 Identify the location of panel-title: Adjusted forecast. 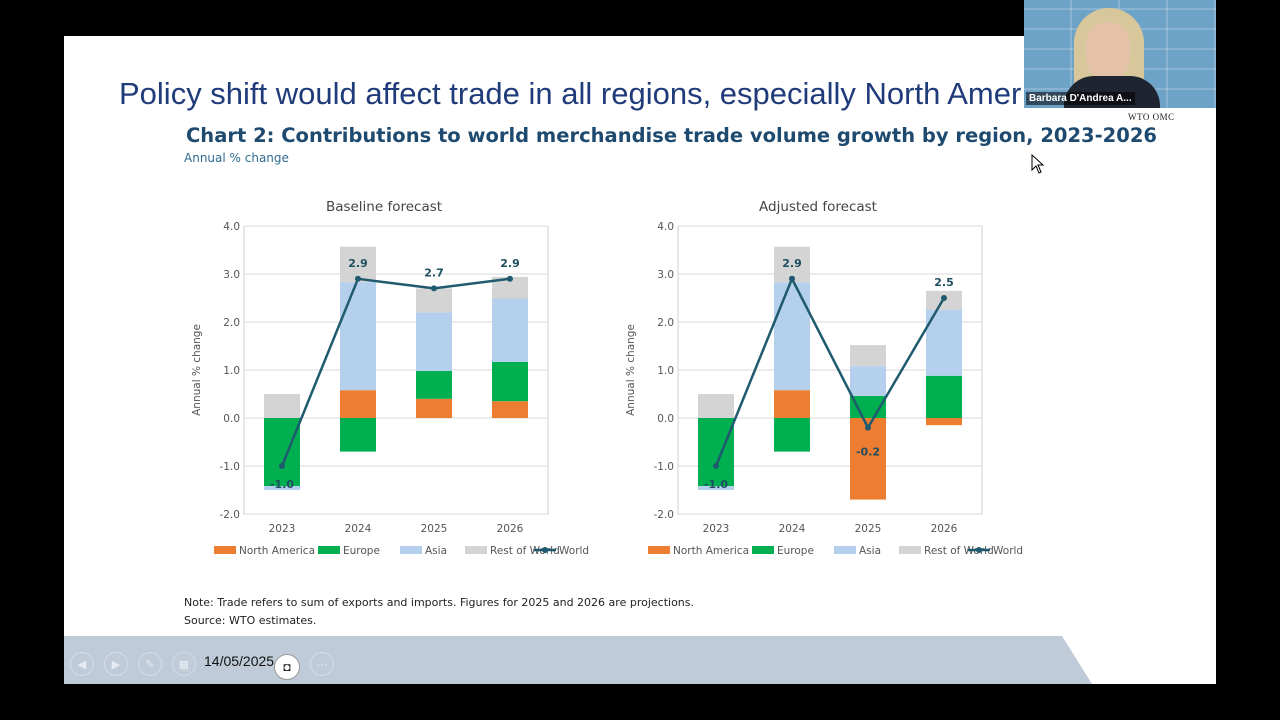
(818, 207).